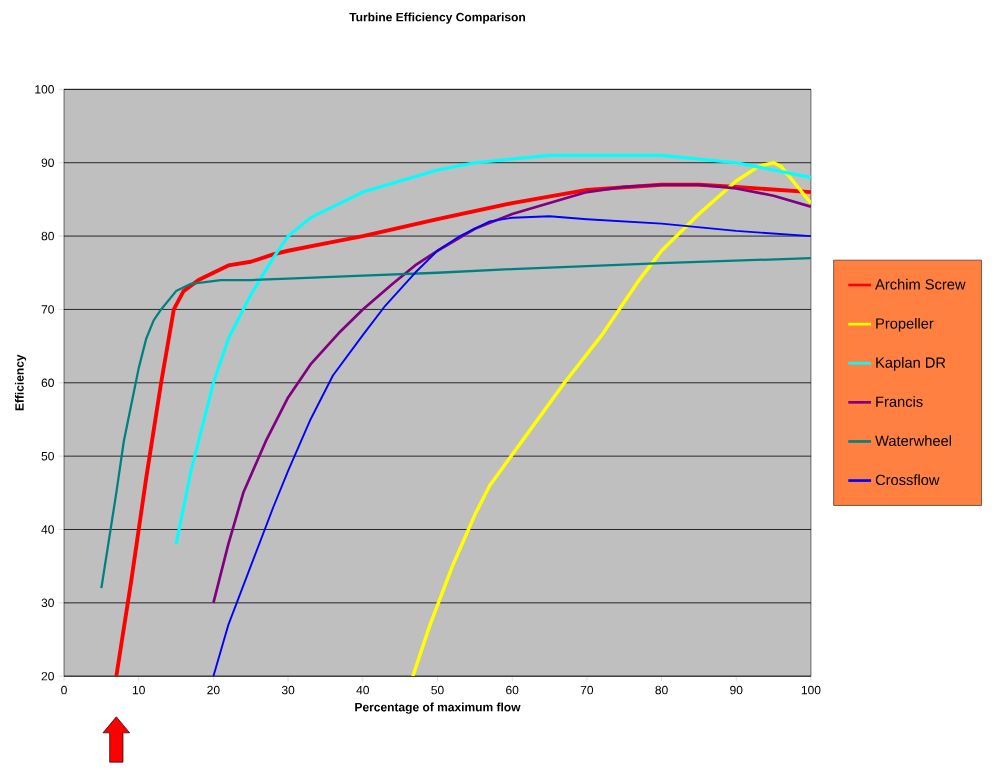 The height and width of the screenshot is (770, 1003). I want to click on legend-label: Propeller, so click(905, 325).